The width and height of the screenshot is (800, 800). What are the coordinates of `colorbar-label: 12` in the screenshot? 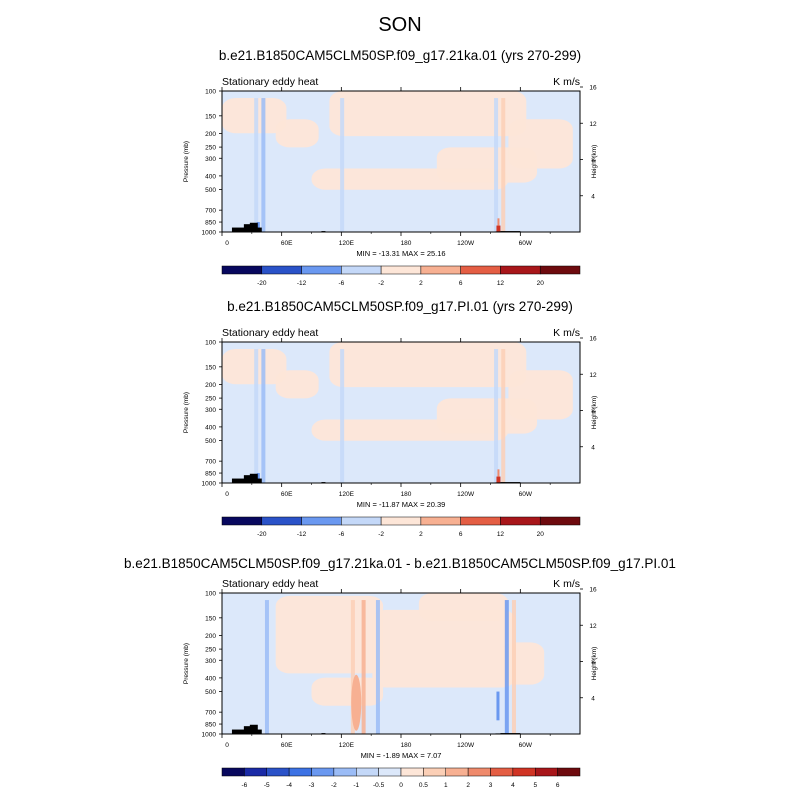 It's located at (501, 283).